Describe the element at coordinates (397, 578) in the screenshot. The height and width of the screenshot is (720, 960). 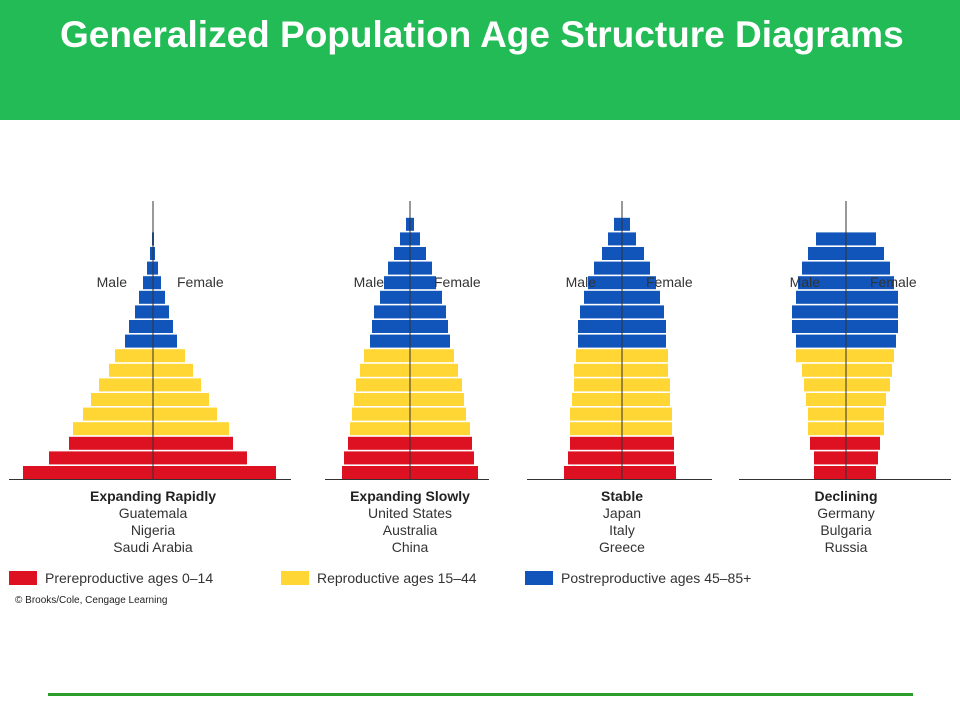
I see `legend-label-reproductive: Reproductive ages 15–44` at that location.